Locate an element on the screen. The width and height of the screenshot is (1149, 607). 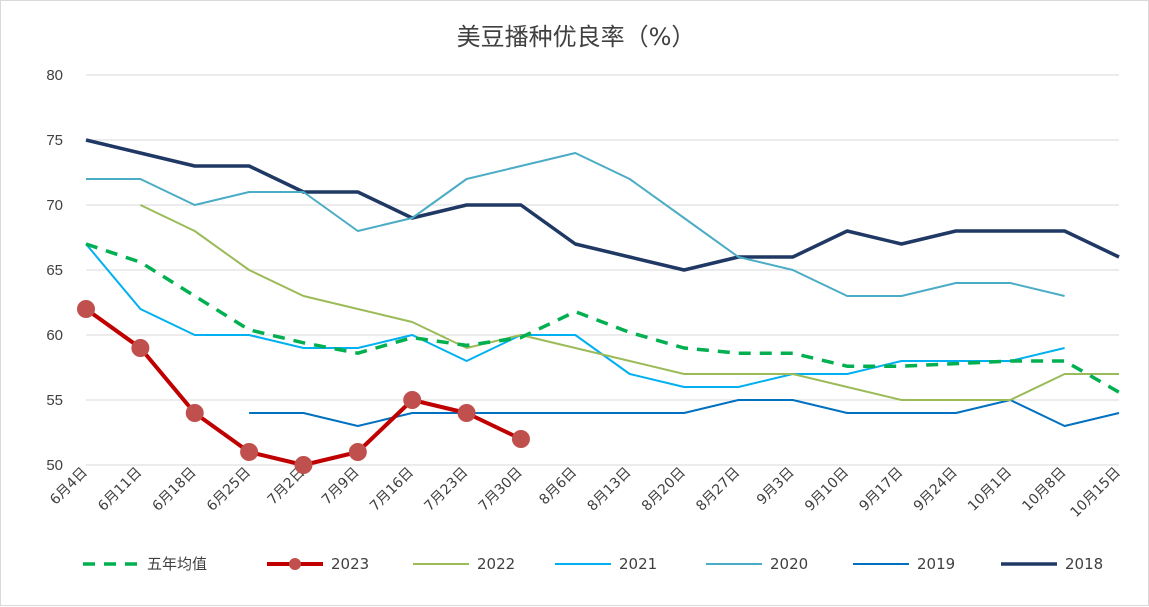
legend: 五年均值 2023 2022 2021 2020 2019 2018 is located at coordinates (593, 564).